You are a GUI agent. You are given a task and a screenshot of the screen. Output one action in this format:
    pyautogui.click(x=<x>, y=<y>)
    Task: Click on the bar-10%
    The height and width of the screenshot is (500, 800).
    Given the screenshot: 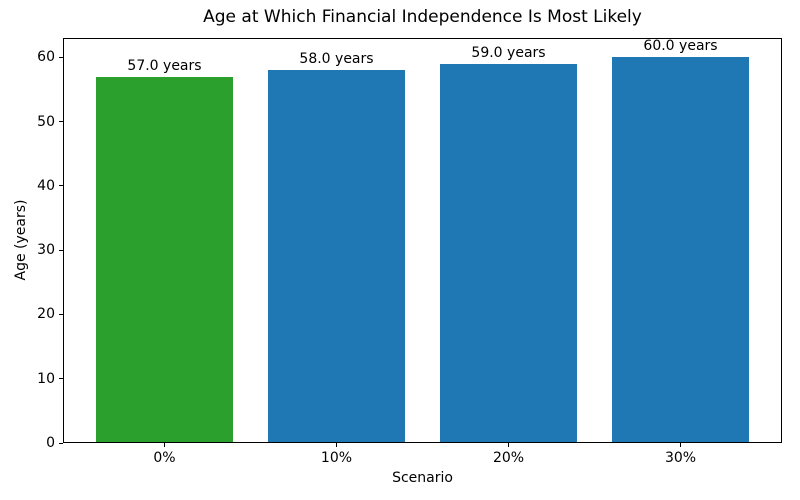 What is the action you would take?
    pyautogui.click(x=336, y=256)
    